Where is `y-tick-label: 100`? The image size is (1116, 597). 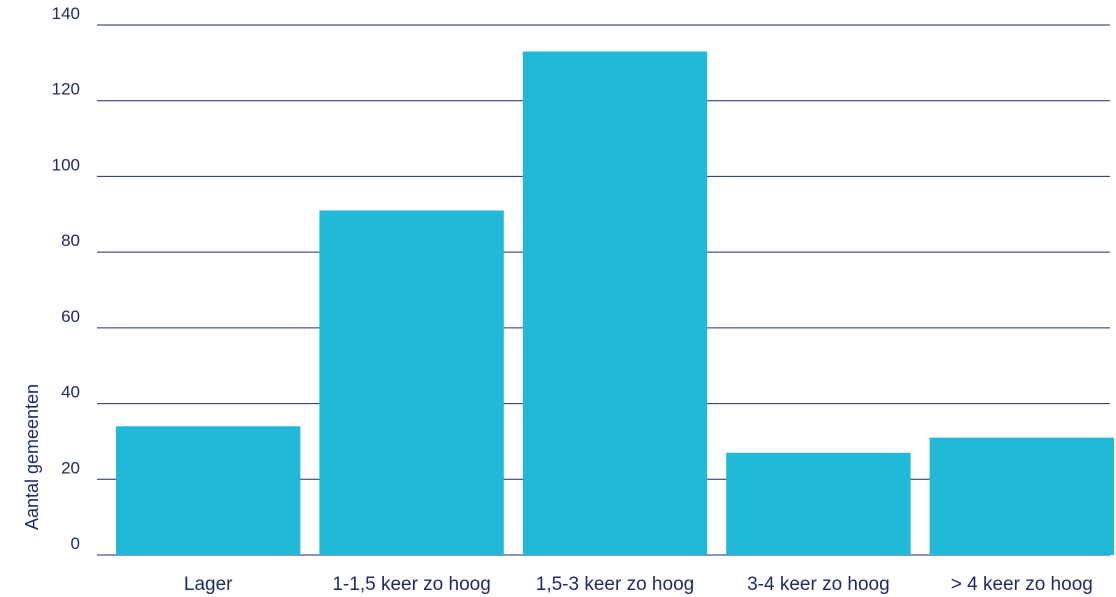
y-tick-label: 100 is located at coordinates (66, 164).